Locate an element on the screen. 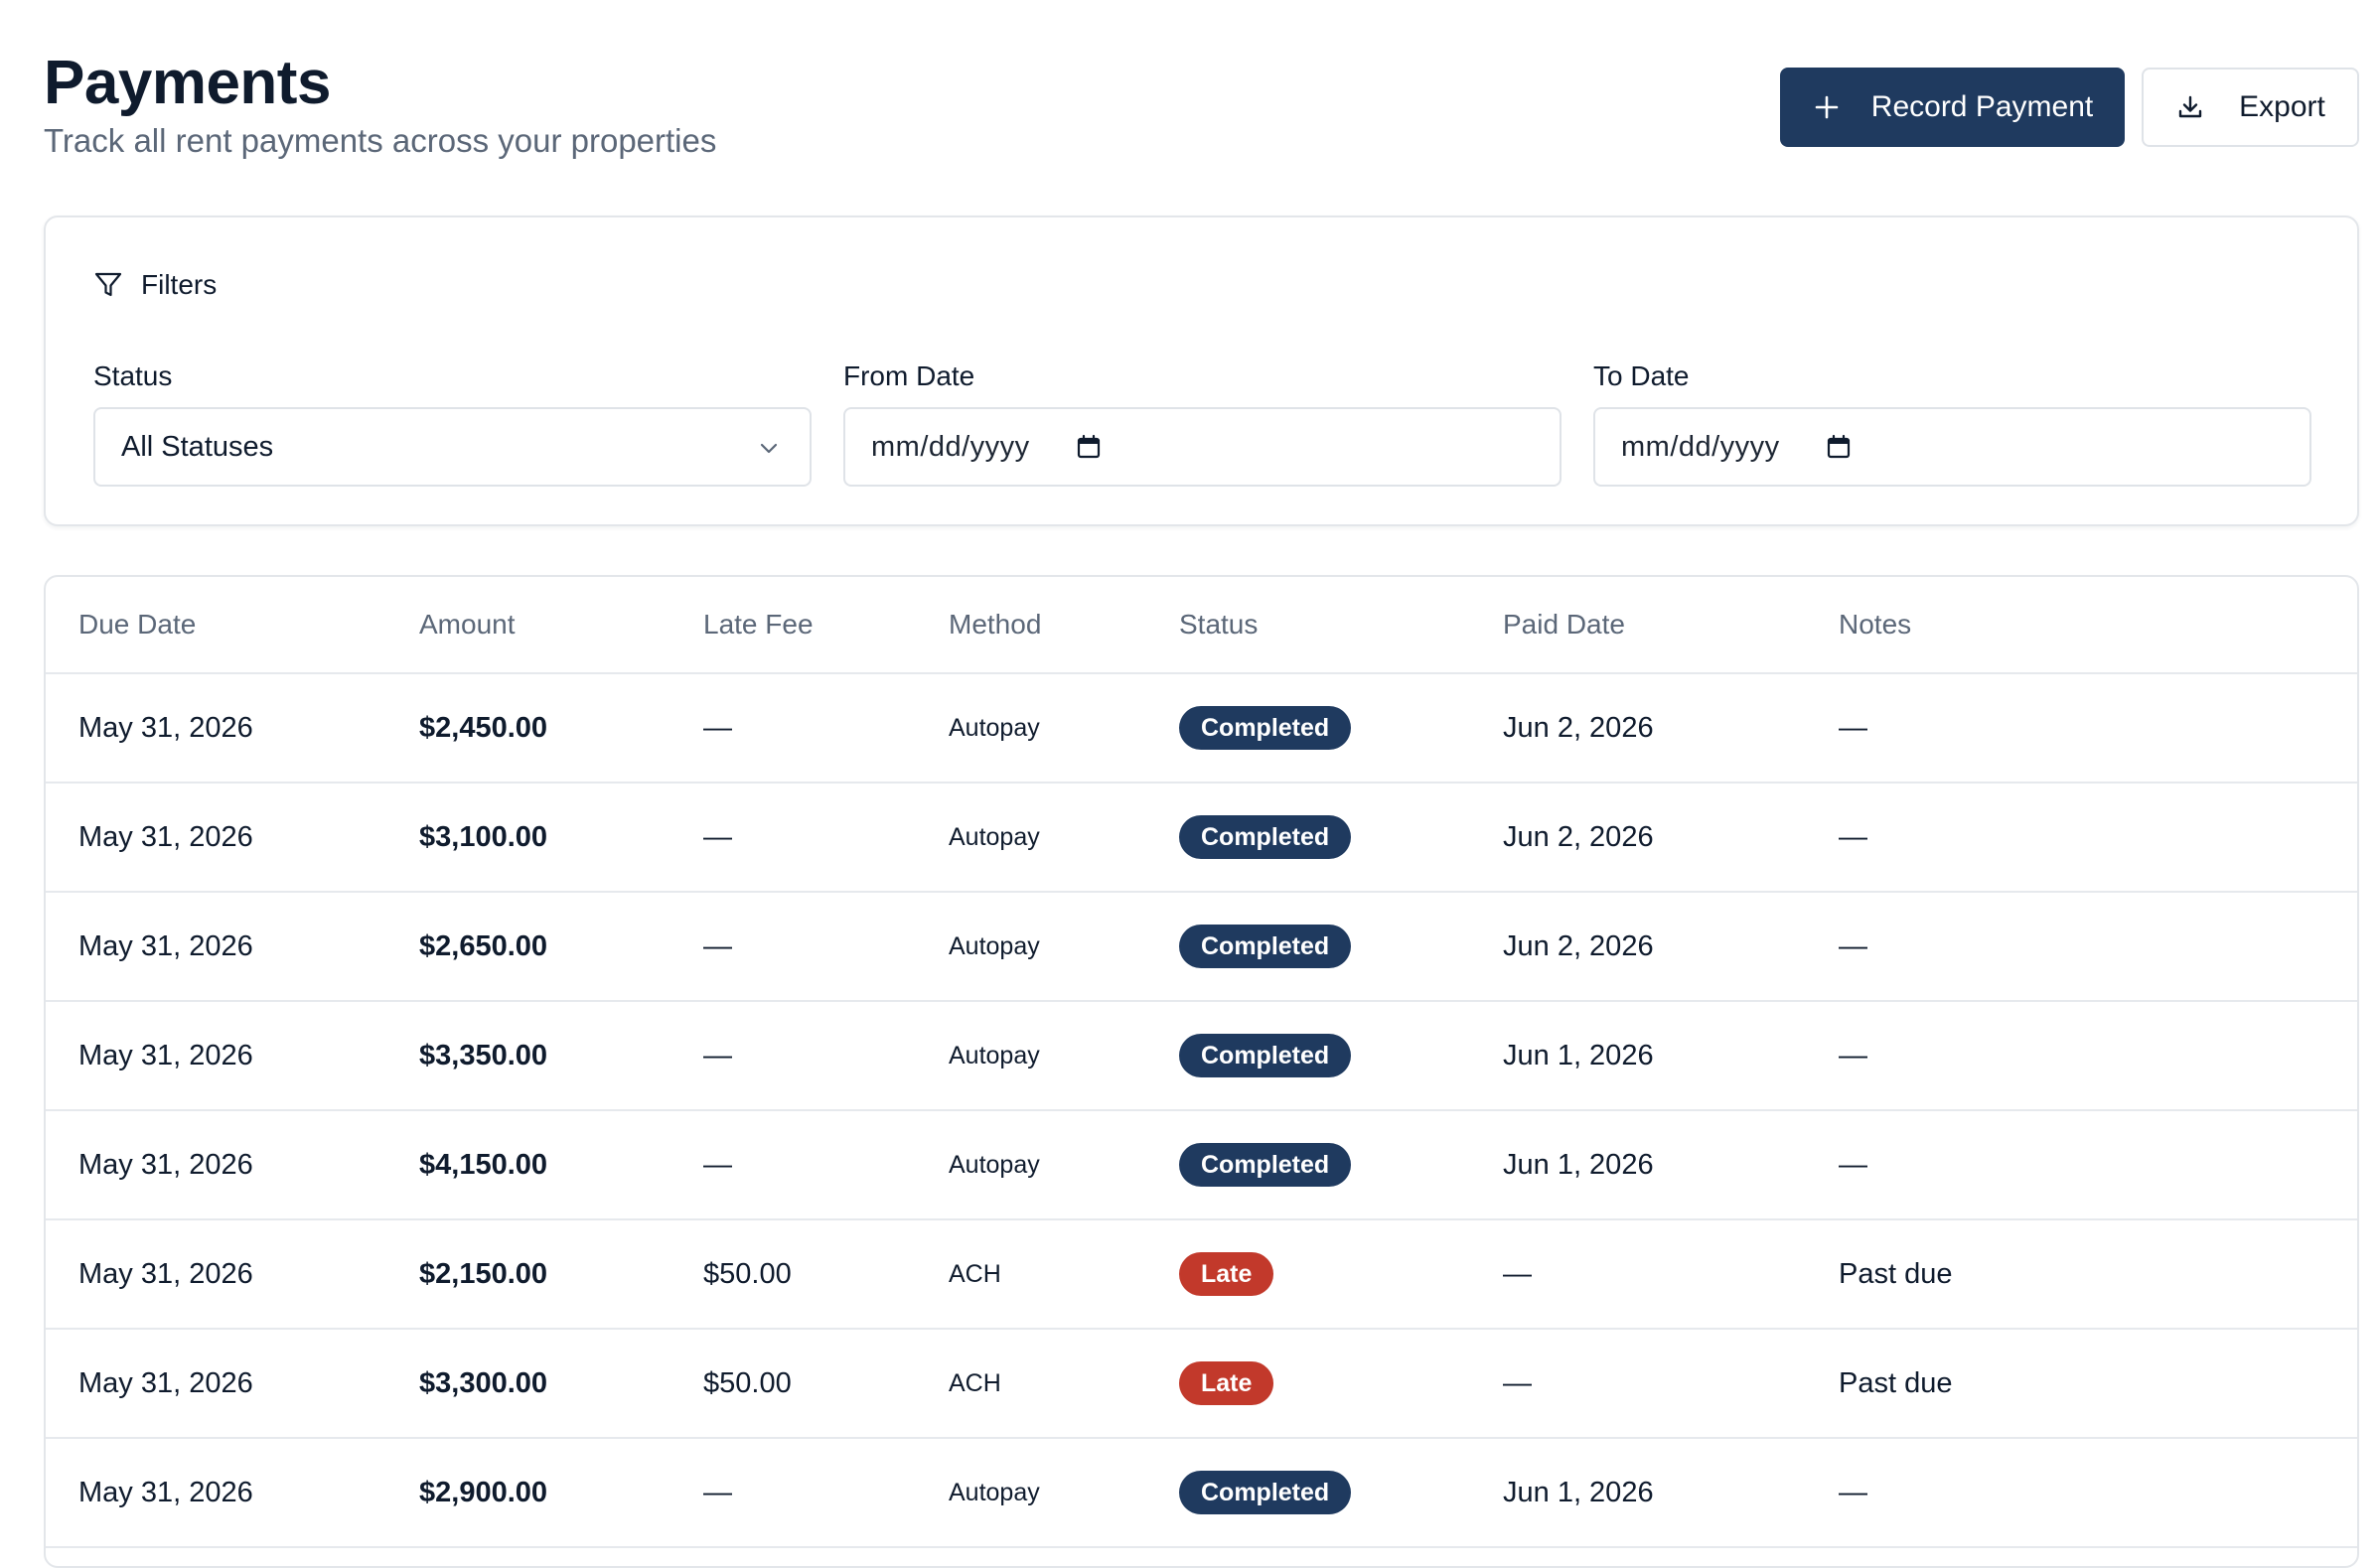 The width and height of the screenshot is (2380, 1568). to-date-input: mm/dd/yyyy is located at coordinates (1952, 447).